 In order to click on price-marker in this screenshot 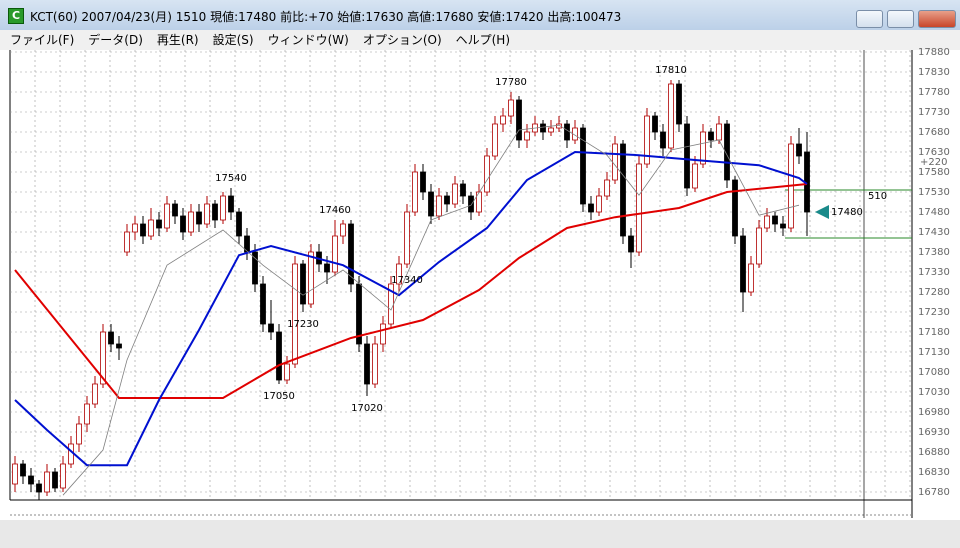, I will do `click(822, 212)`.